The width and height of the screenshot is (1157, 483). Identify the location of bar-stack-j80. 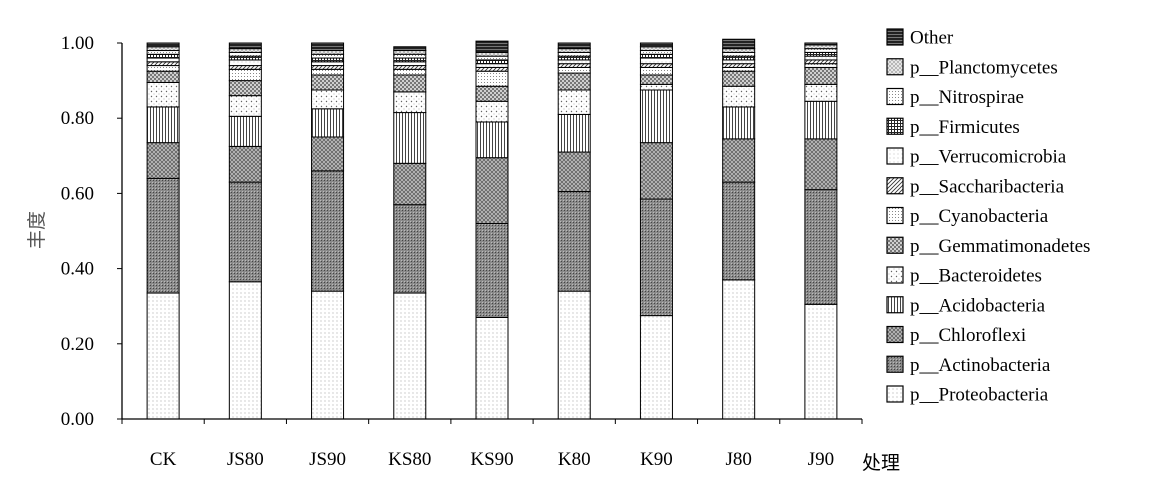
(739, 229).